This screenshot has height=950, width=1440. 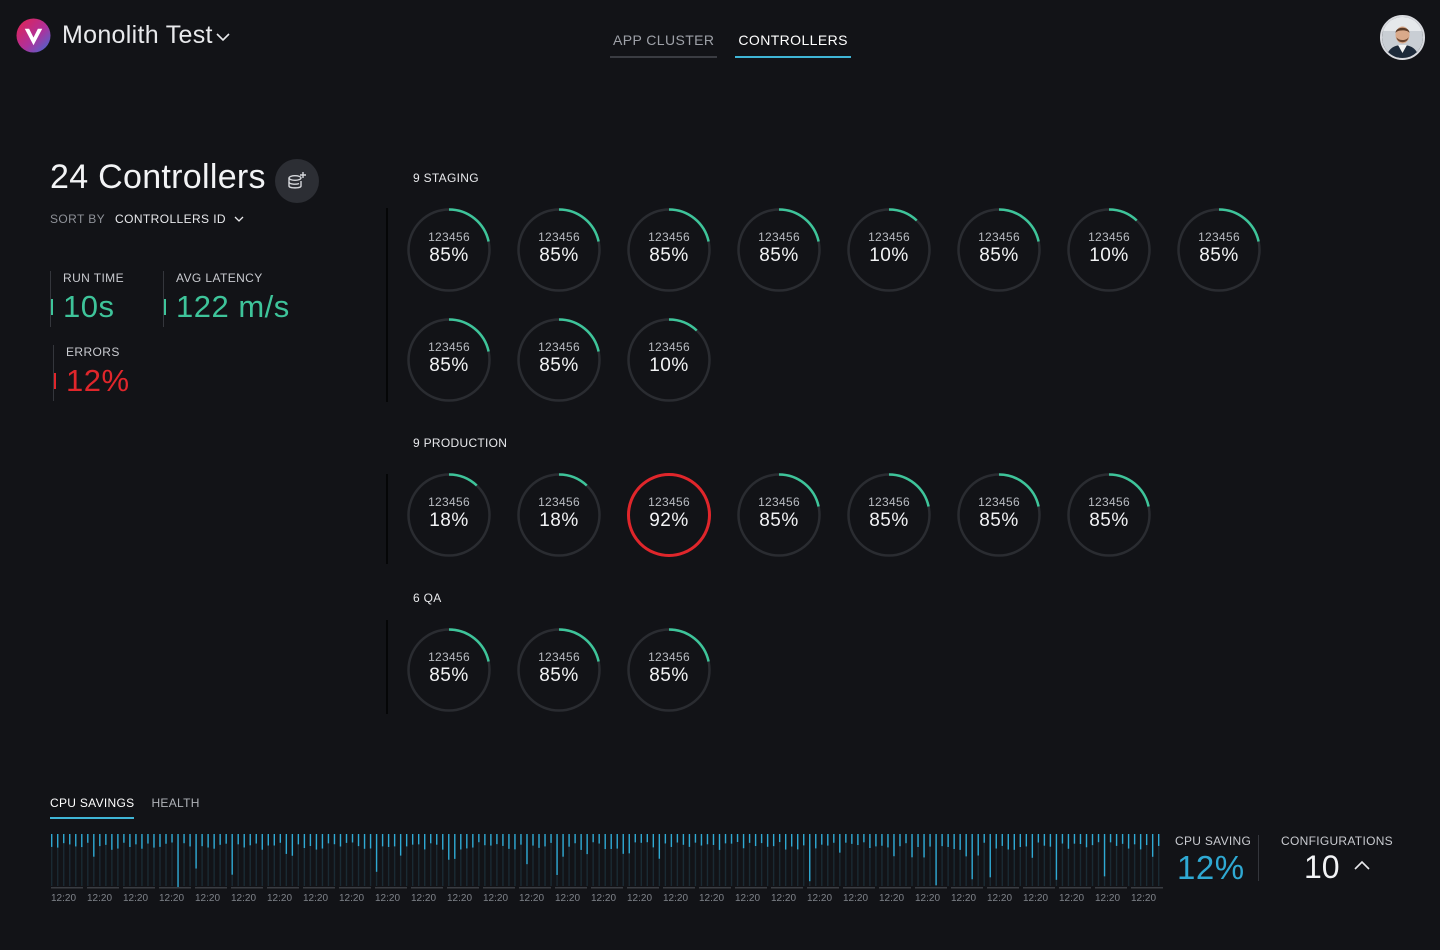 What do you see at coordinates (1402, 37) in the screenshot?
I see `user-avatar` at bounding box center [1402, 37].